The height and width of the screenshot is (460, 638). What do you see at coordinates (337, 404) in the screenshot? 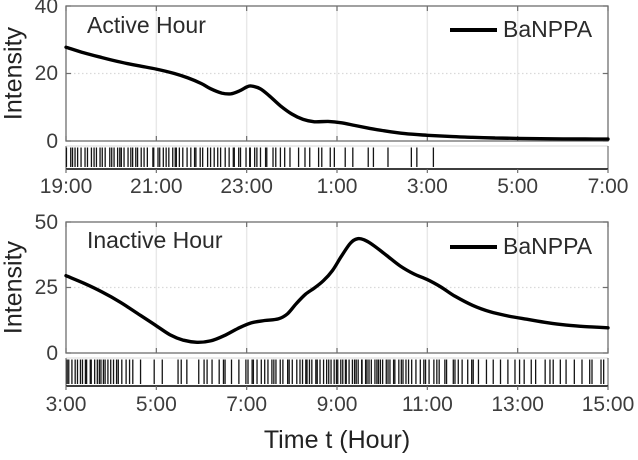
I see `x-tick-label: 9:00` at bounding box center [337, 404].